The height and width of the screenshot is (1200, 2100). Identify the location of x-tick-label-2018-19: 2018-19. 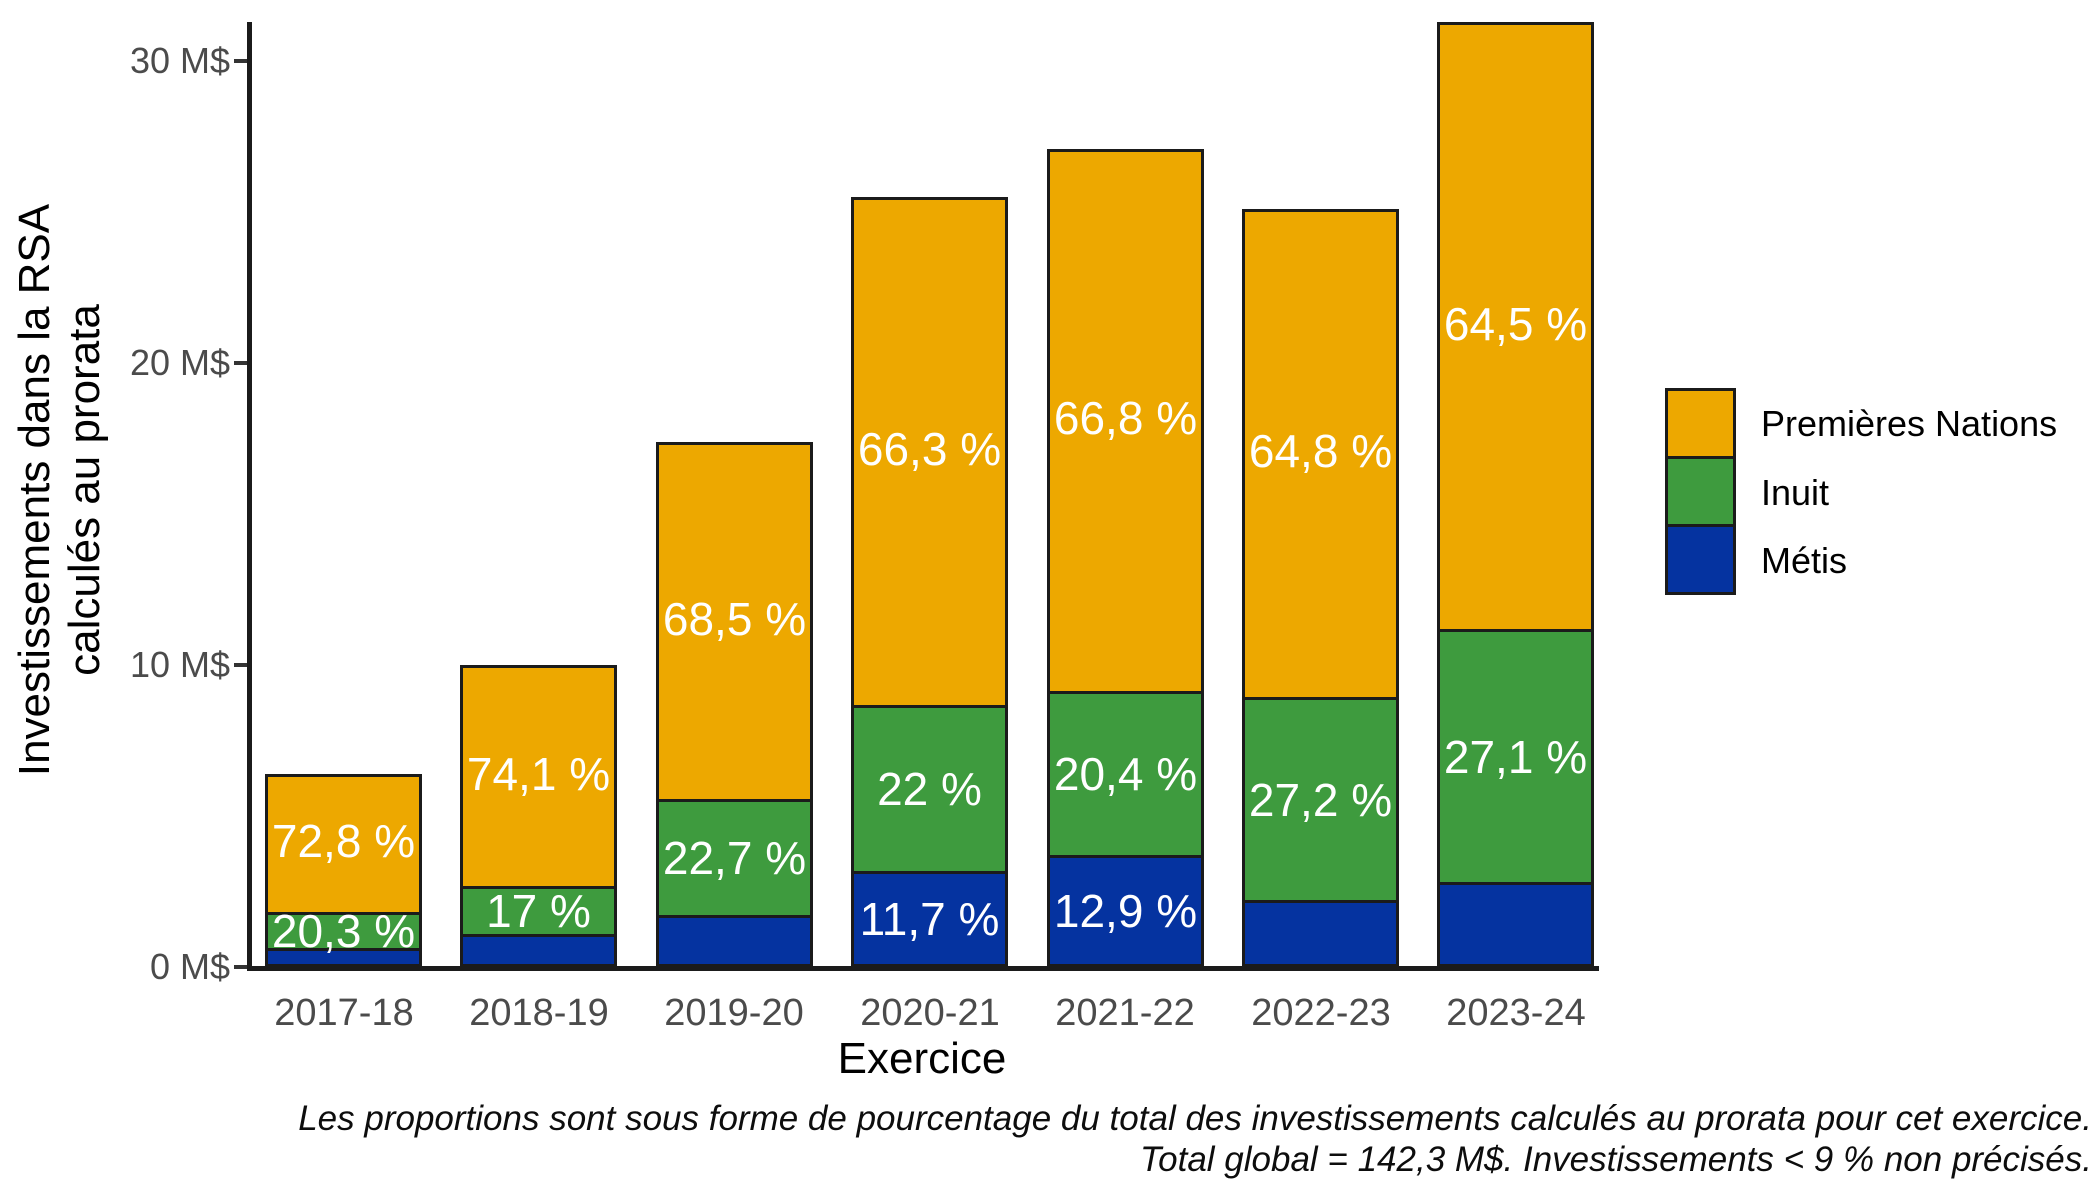
(539, 1013).